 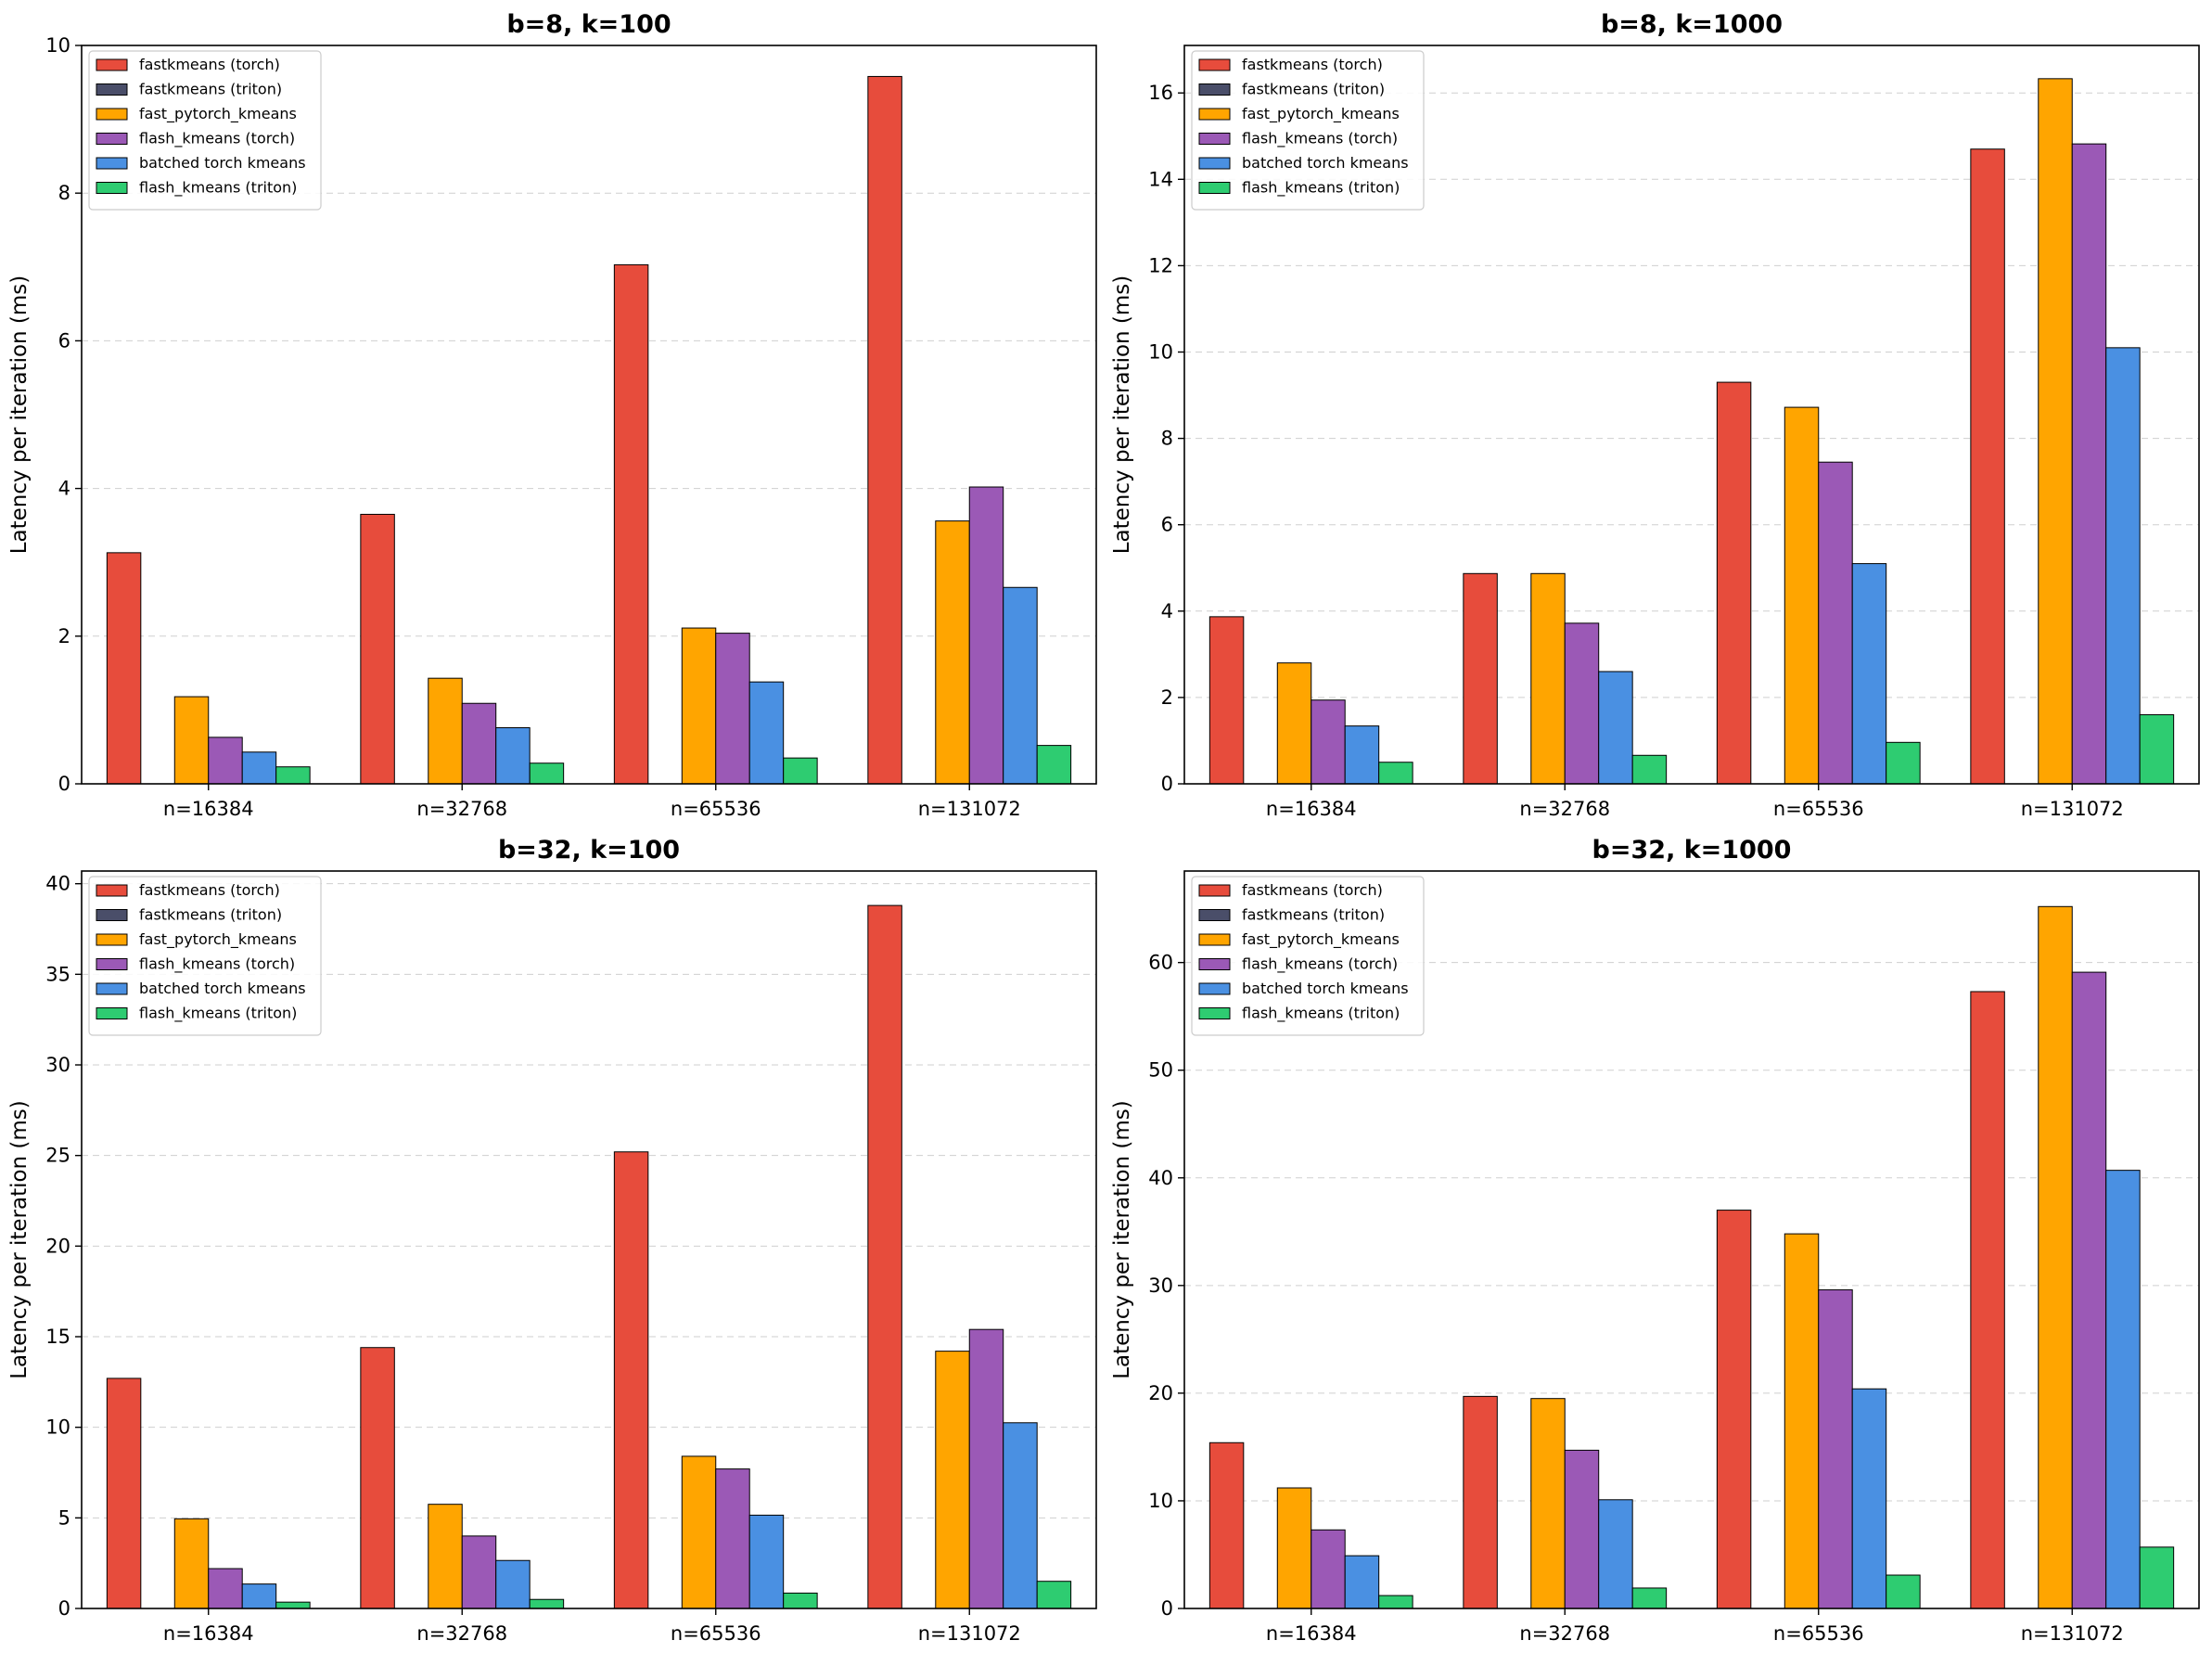 I want to click on chart-title: b=32, k=1000, so click(x=1692, y=851).